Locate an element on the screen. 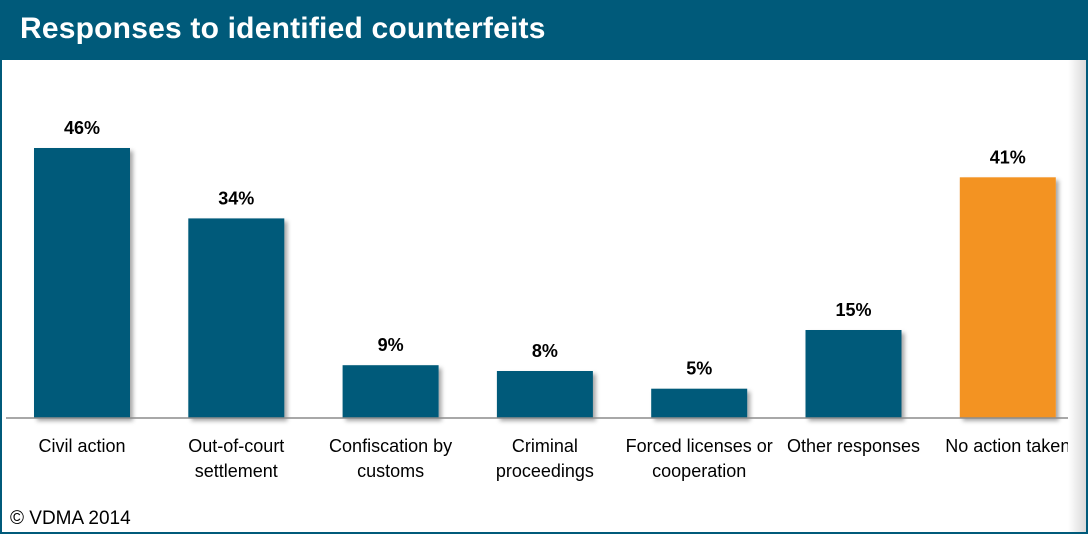 Image resolution: width=1088 pixels, height=534 pixels. value-label-6: 41% is located at coordinates (1008, 157).